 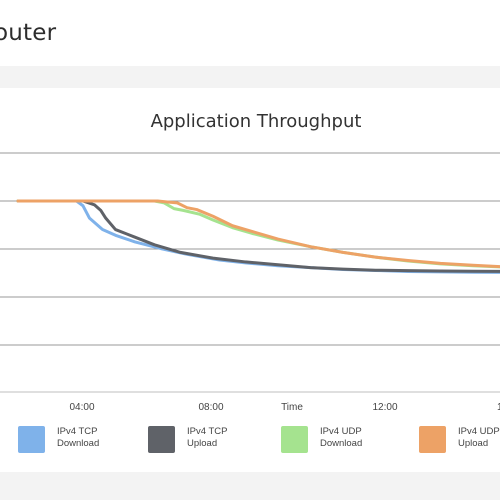 What do you see at coordinates (28, 33) in the screenshot?
I see `page-title: outer` at bounding box center [28, 33].